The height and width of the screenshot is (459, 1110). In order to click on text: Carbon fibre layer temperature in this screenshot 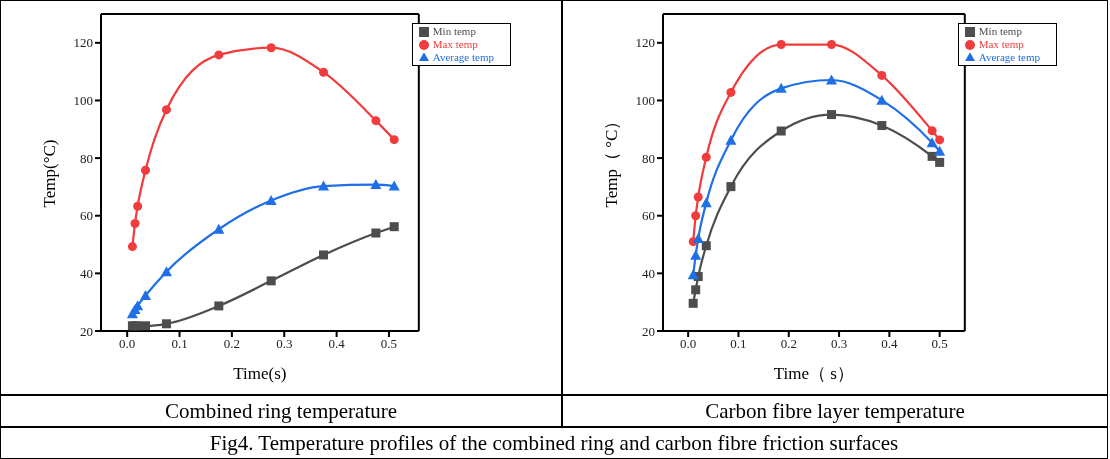, I will do `click(835, 411)`.